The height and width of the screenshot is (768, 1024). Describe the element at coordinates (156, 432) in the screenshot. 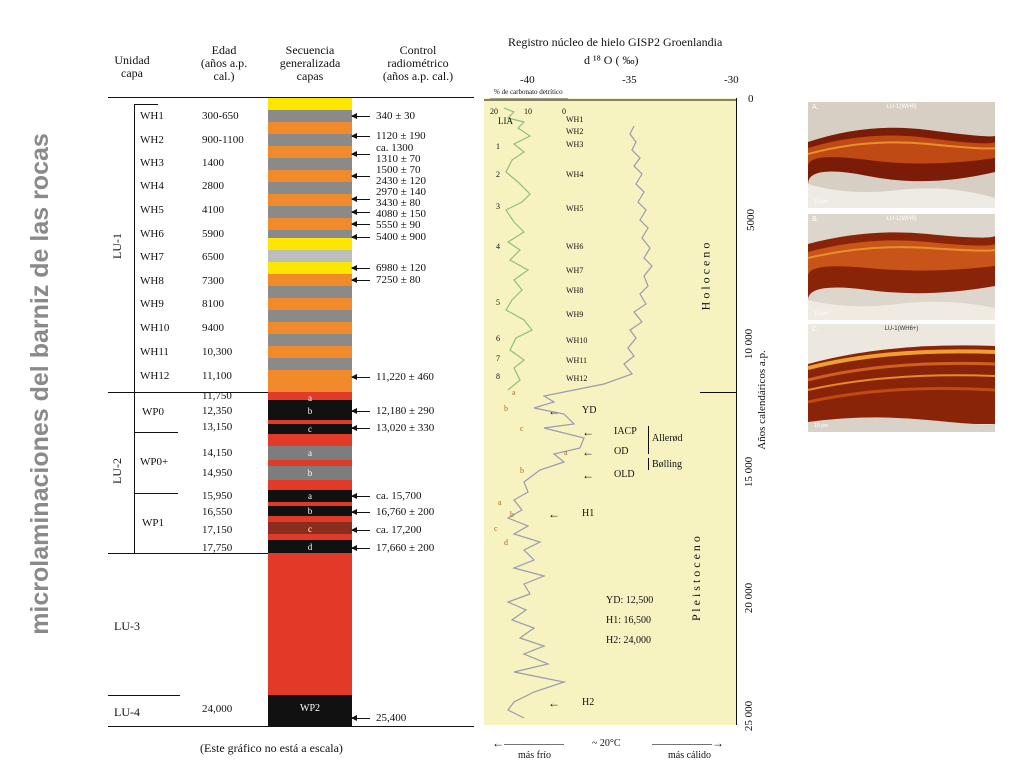

I see `wp0-divider` at that location.